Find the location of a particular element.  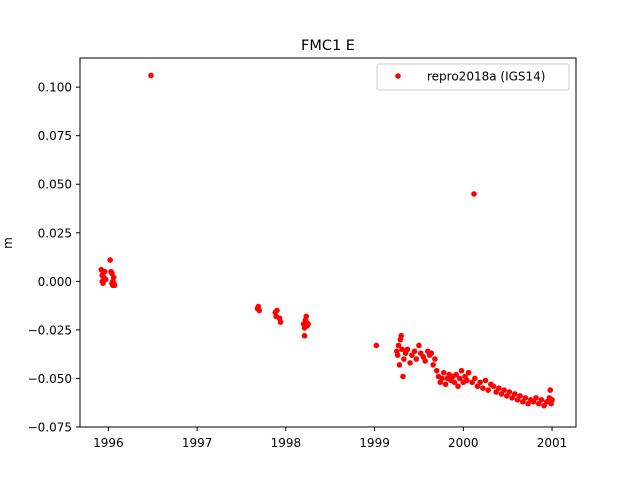

y-tick-label: 0.050 is located at coordinates (55, 185).